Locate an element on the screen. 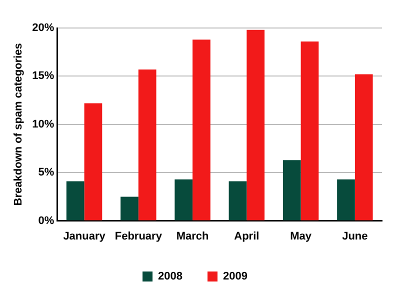 The image size is (400, 300). y-tick-label: 10% is located at coordinates (43, 124).